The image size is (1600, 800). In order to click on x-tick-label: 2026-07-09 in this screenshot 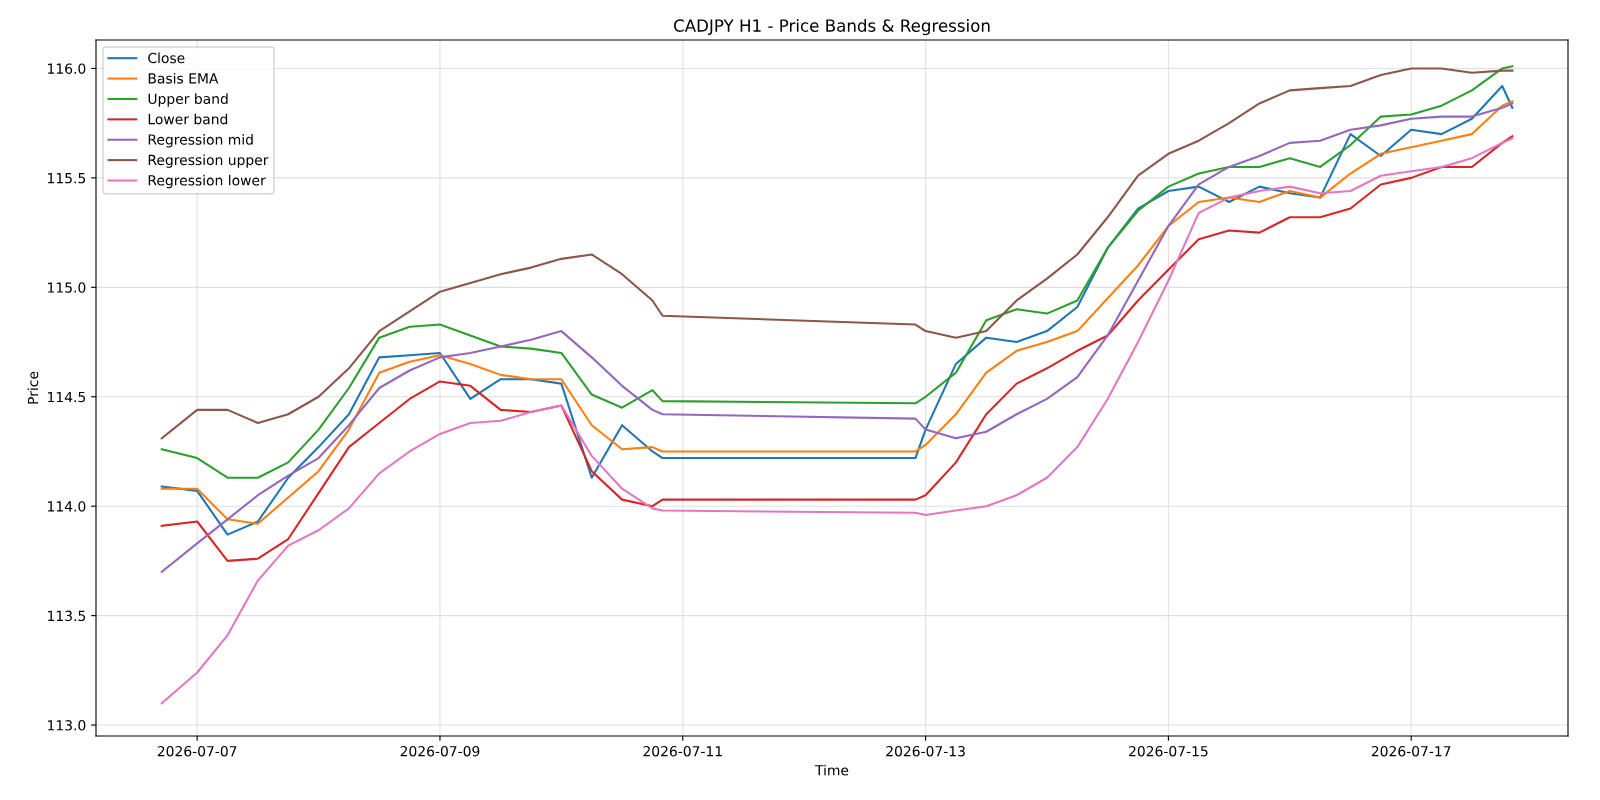, I will do `click(440, 751)`.